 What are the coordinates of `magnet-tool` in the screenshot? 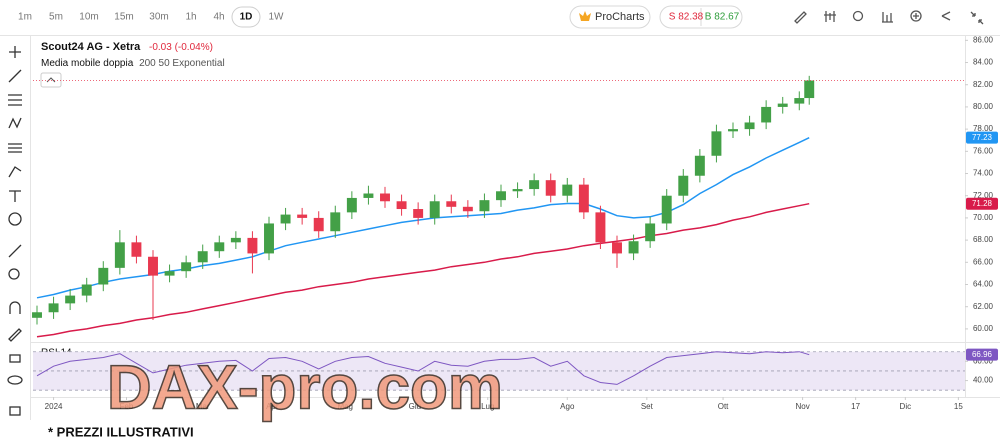 It's located at (15, 307).